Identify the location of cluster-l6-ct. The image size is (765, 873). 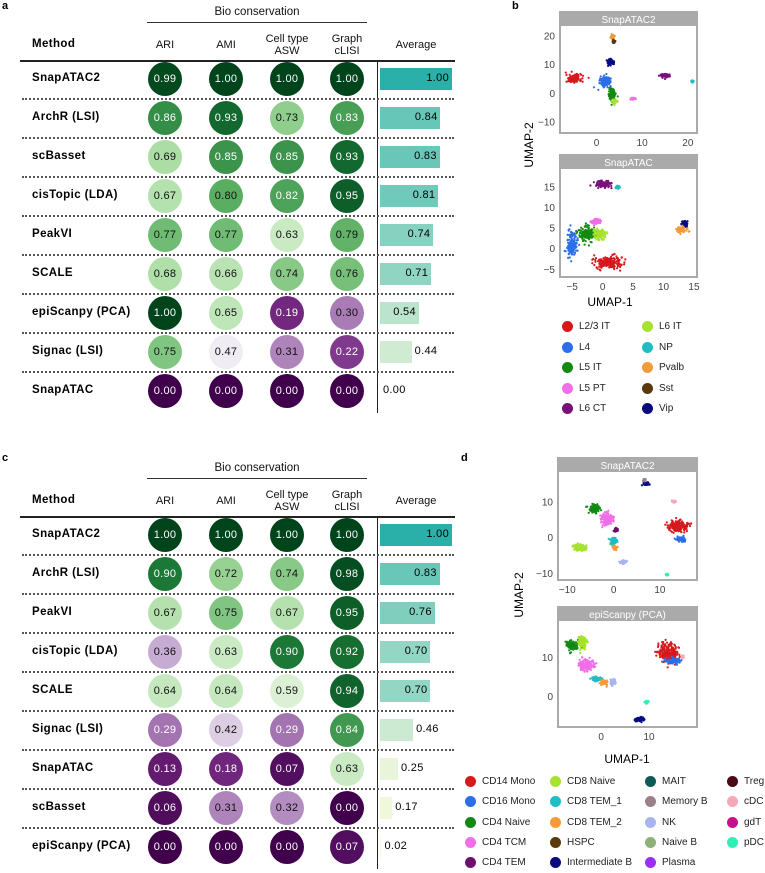
(664, 77).